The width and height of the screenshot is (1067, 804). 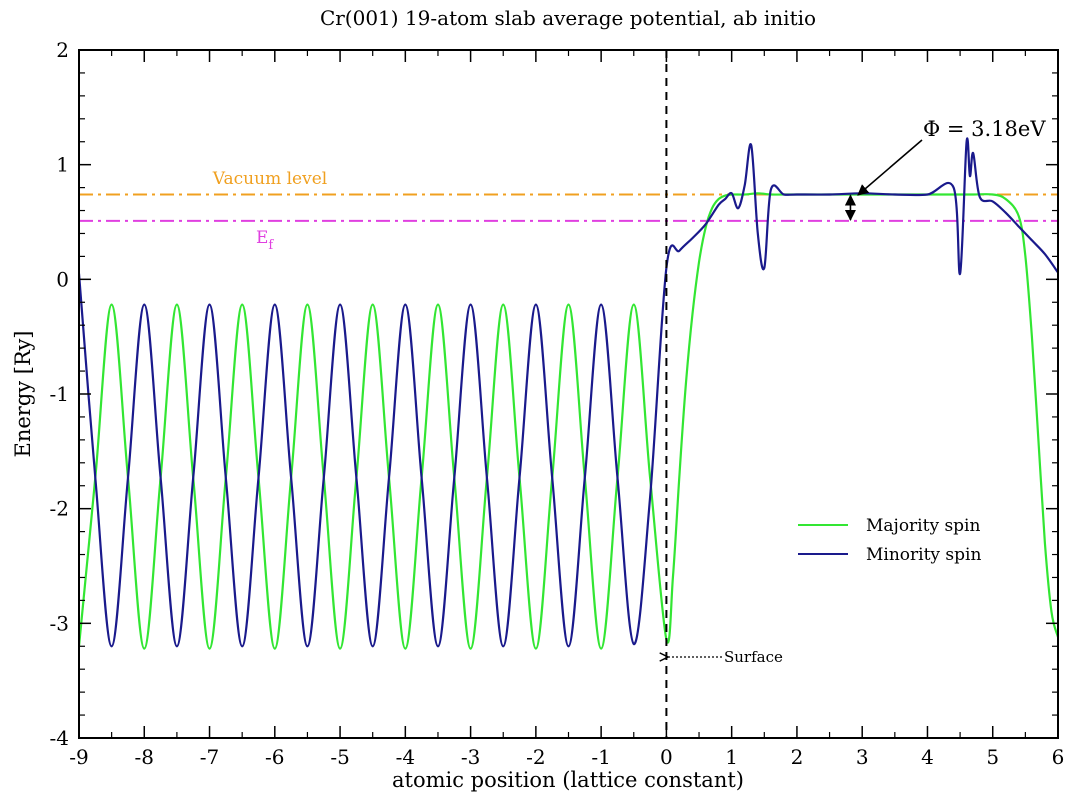 What do you see at coordinates (1058, 757) in the screenshot?
I see `x-tick-label: 6` at bounding box center [1058, 757].